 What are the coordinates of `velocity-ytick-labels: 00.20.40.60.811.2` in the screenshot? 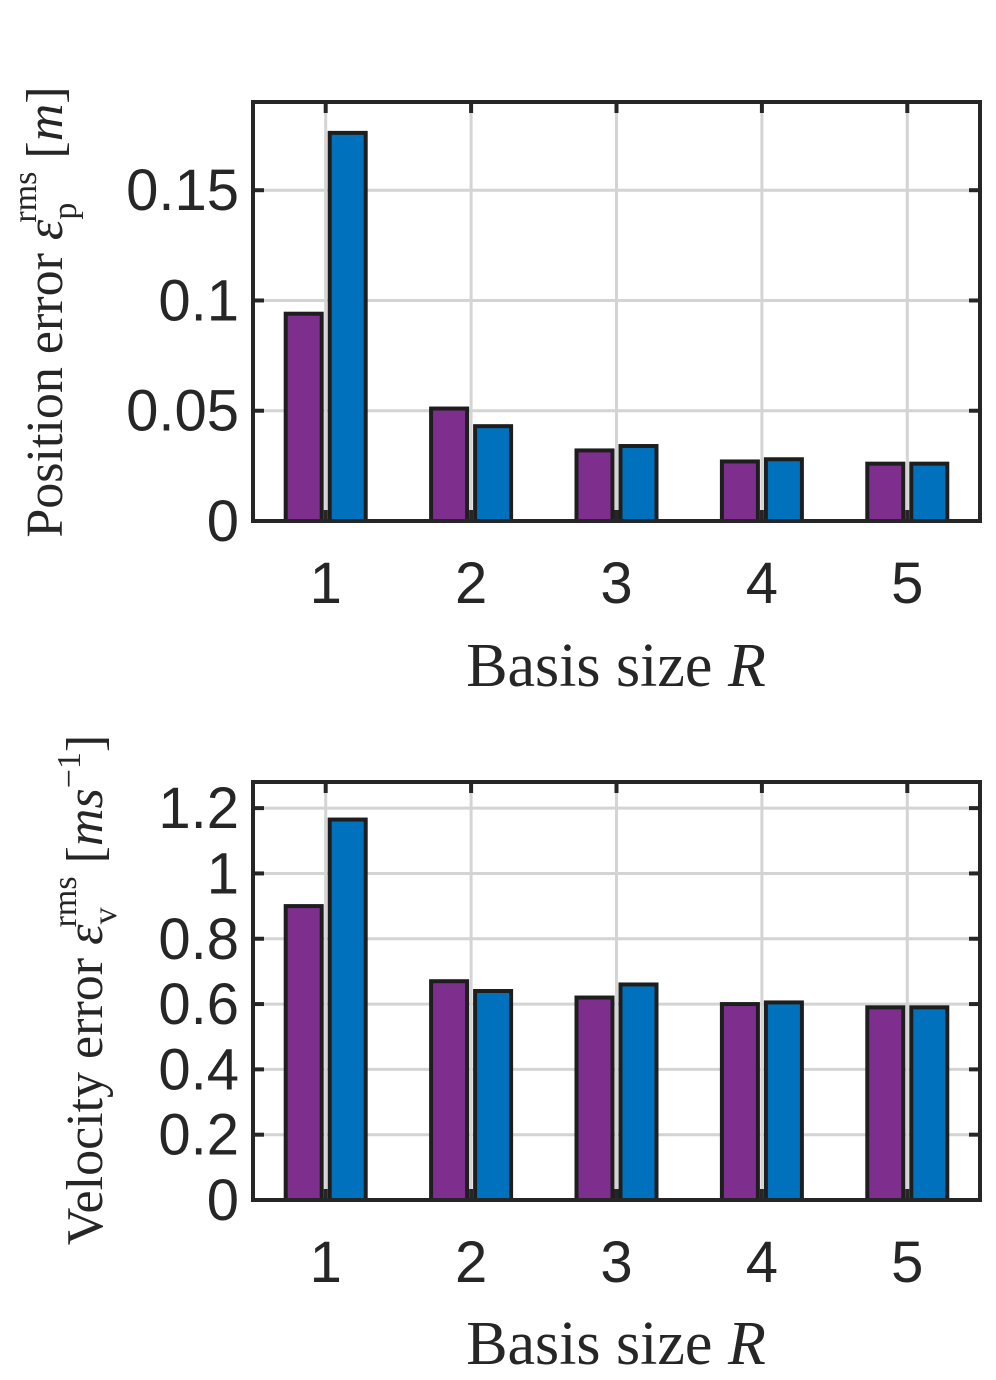 It's located at (198, 1004).